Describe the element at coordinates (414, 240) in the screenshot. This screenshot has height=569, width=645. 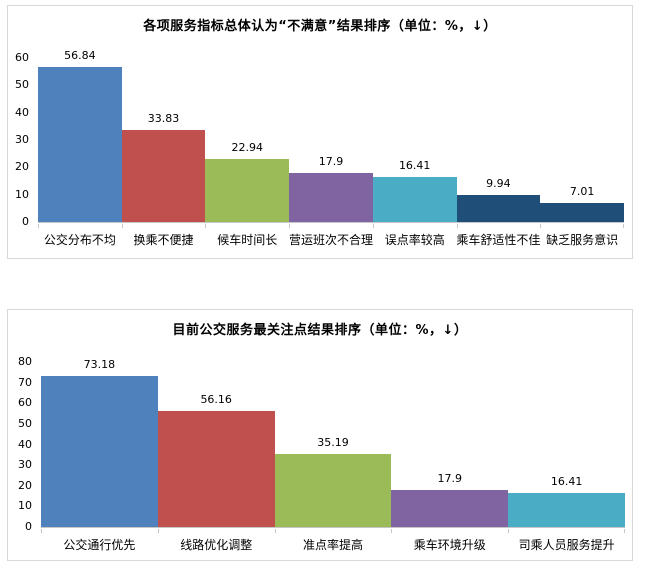
I see `x-category-label: 误点率较高` at that location.